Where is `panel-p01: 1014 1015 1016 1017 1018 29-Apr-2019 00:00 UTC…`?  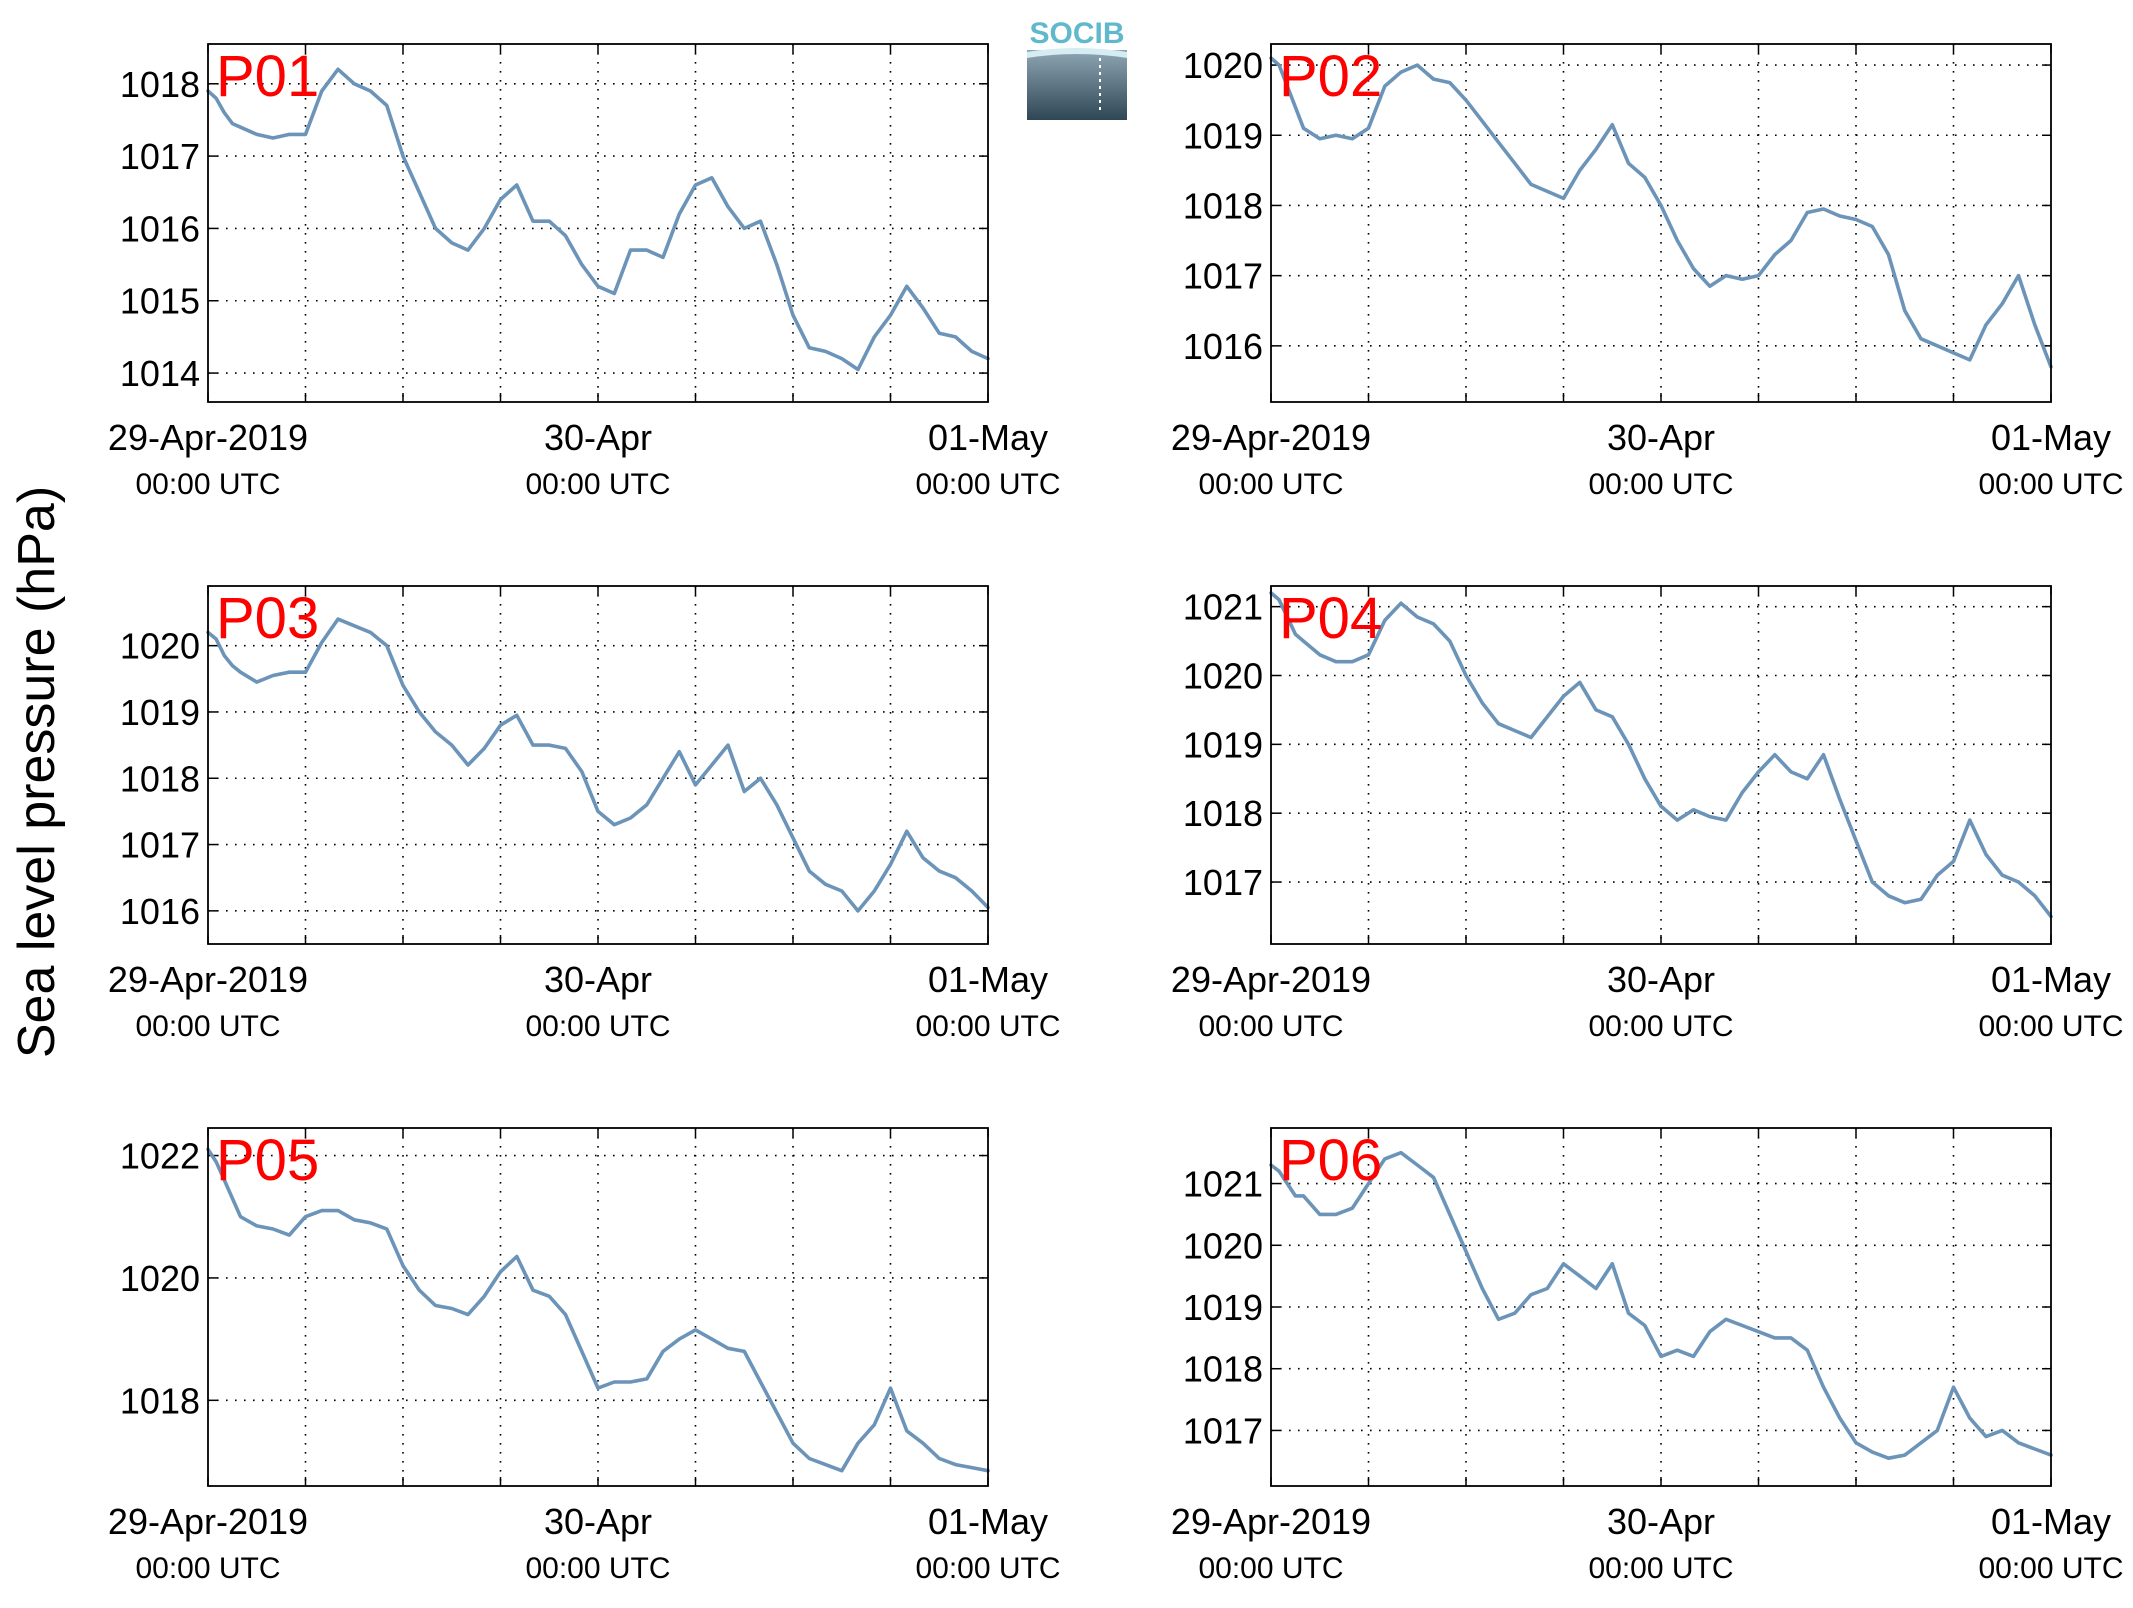
panel-p01: 1014 1015 1016 1017 1018 29-Apr-2019 00:00 UTC… is located at coordinates (584, 272).